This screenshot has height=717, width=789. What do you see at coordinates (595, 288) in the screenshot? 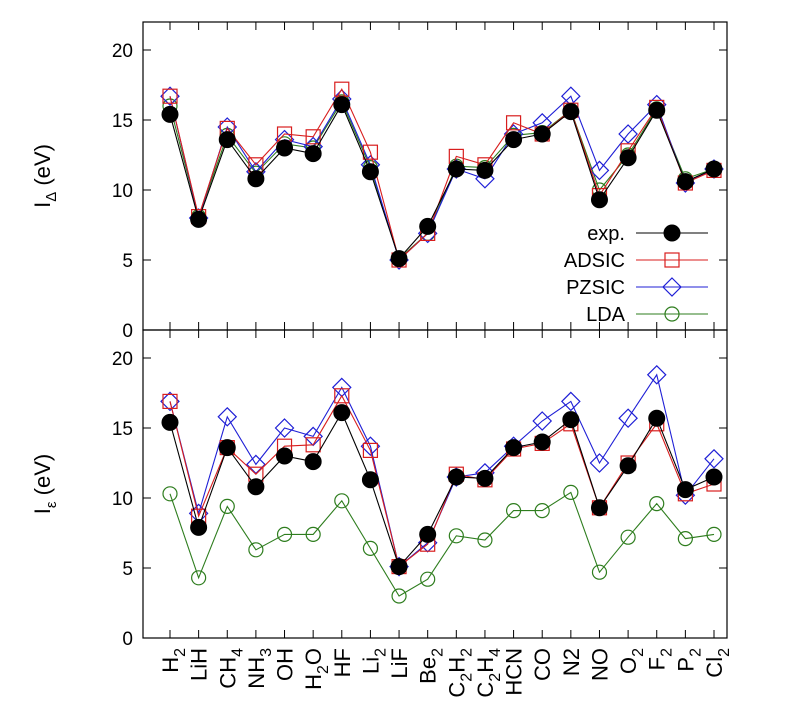
I see `legend-label: PZSIC` at bounding box center [595, 288].